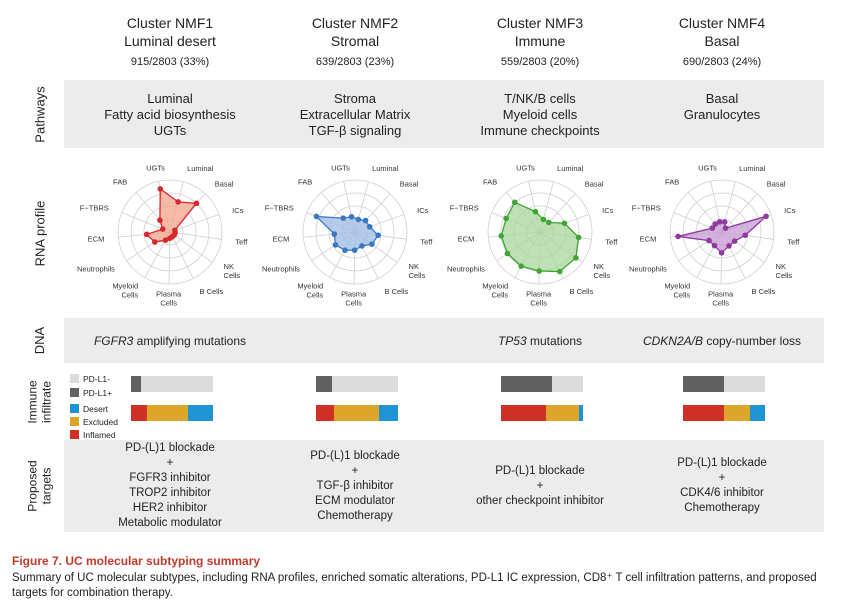 This screenshot has width=843, height=607. Describe the element at coordinates (672, 182) in the screenshot. I see `radar-axis-label: FAB` at that location.